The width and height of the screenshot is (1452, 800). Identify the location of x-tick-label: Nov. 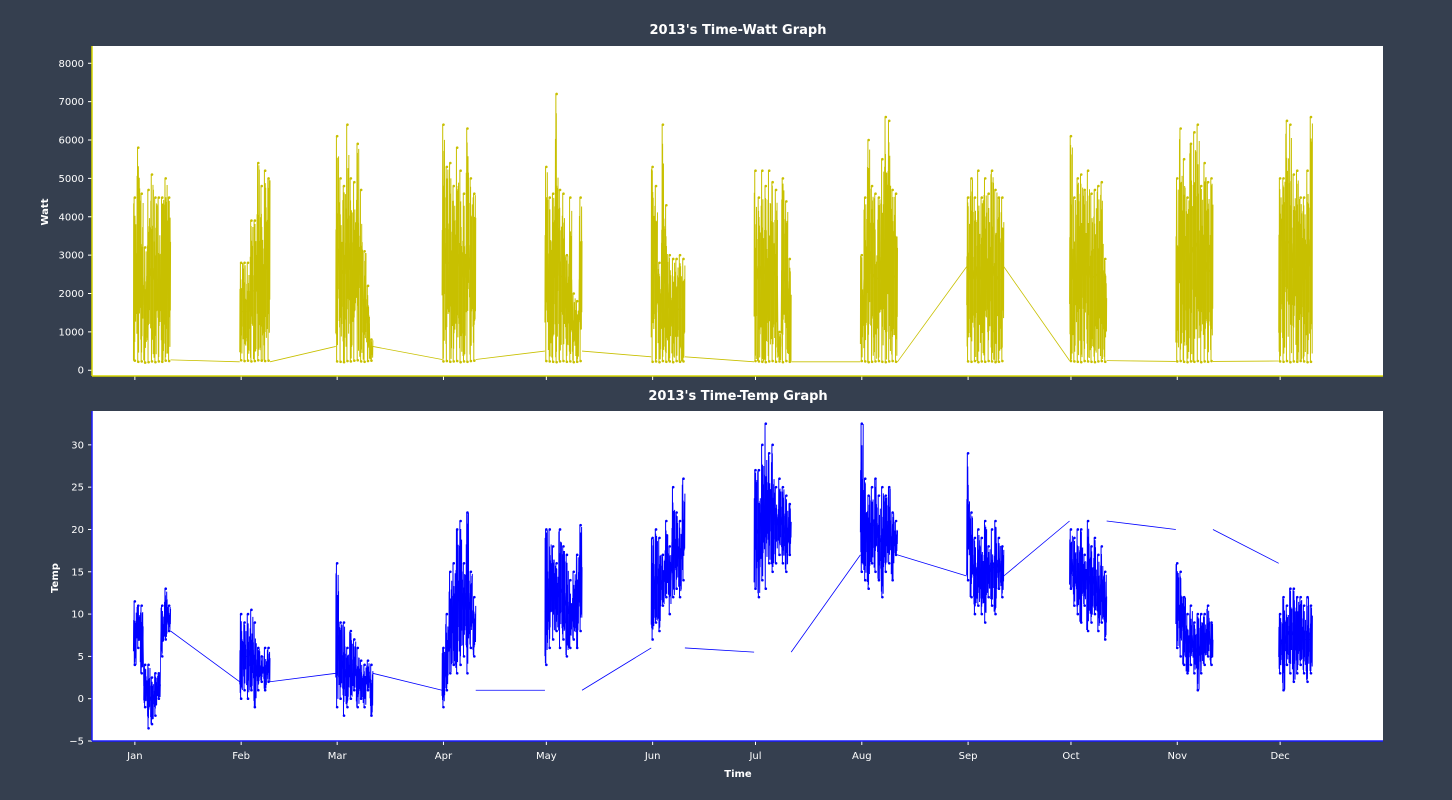
(1177, 756).